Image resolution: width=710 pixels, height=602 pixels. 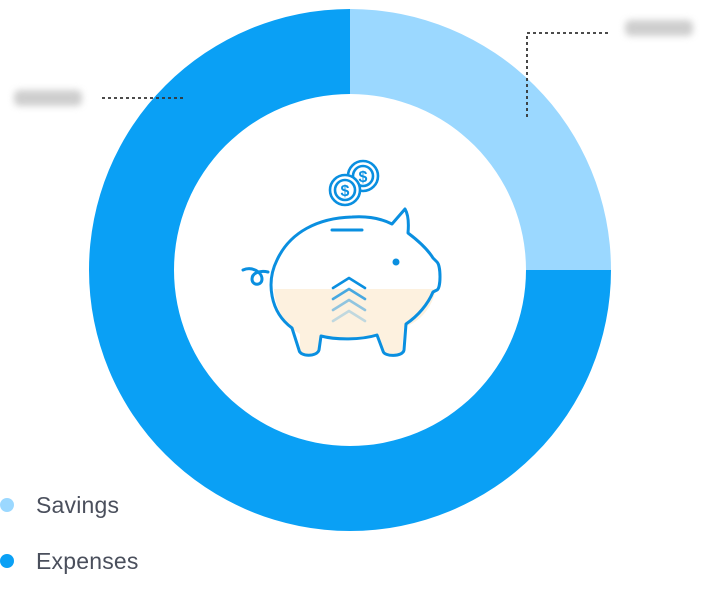 What do you see at coordinates (7, 561) in the screenshot?
I see `legend-dot-expenses` at bounding box center [7, 561].